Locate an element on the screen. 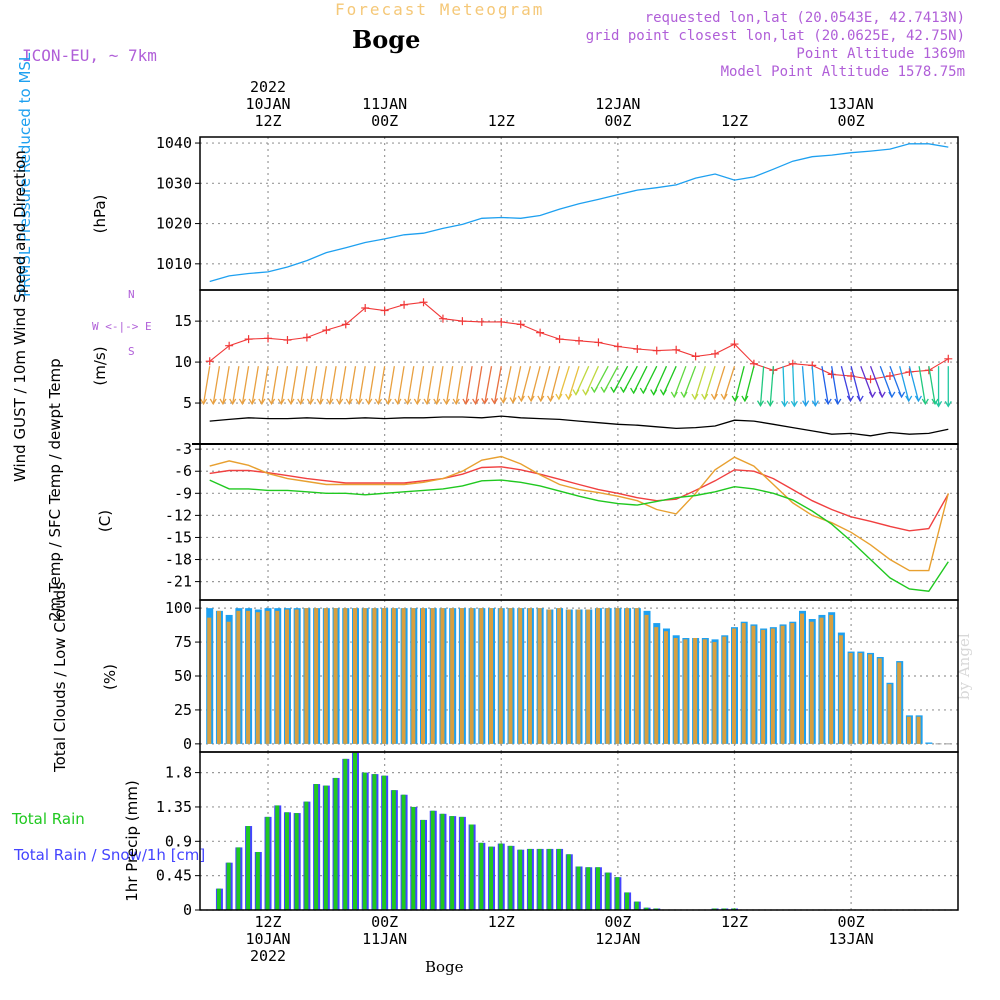 The image size is (1000, 1000). y-tick-label: -9 is located at coordinates (183, 493).